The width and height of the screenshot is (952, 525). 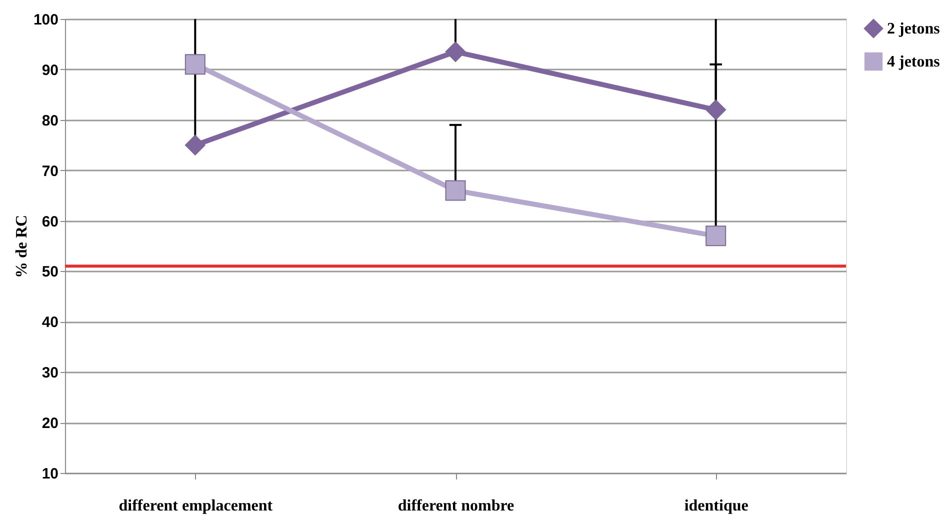 What do you see at coordinates (50, 121) in the screenshot?
I see `y-tick-label: 80` at bounding box center [50, 121].